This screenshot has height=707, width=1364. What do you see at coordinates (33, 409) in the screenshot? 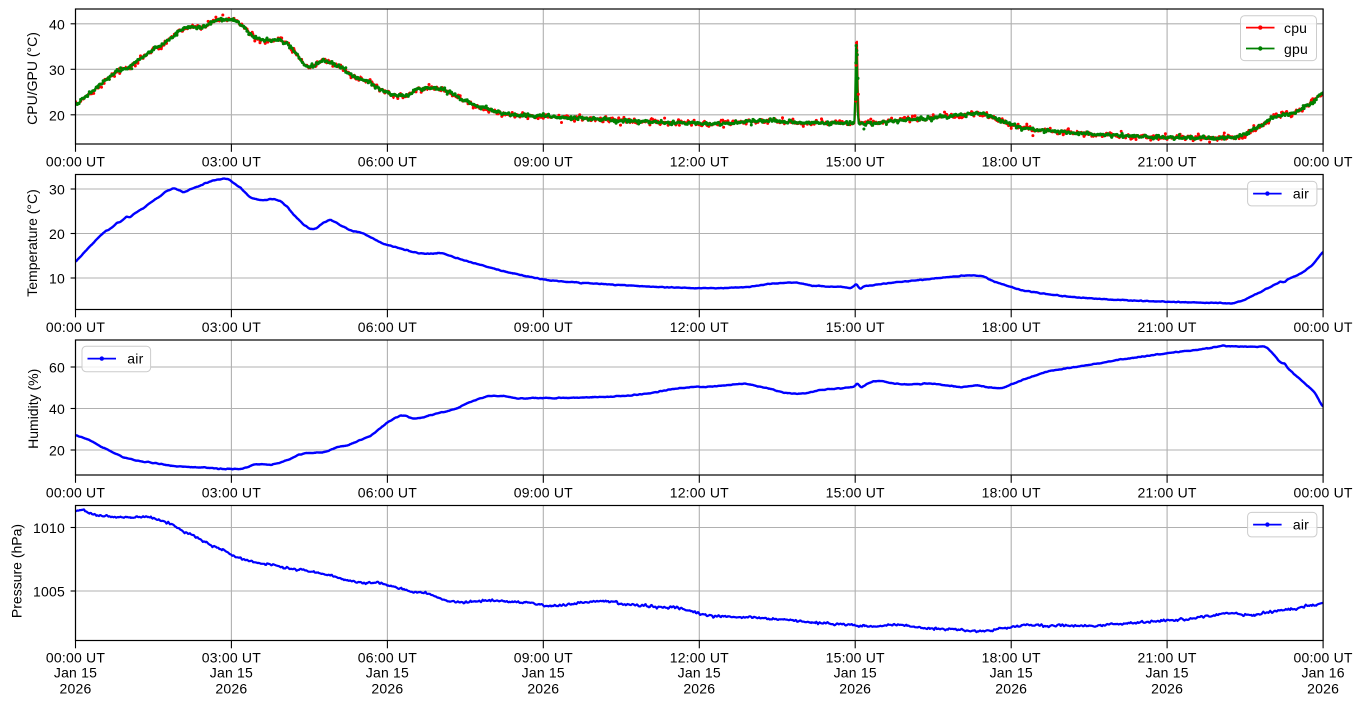
I see `svg-text: Humidity (%)` at bounding box center [33, 409].